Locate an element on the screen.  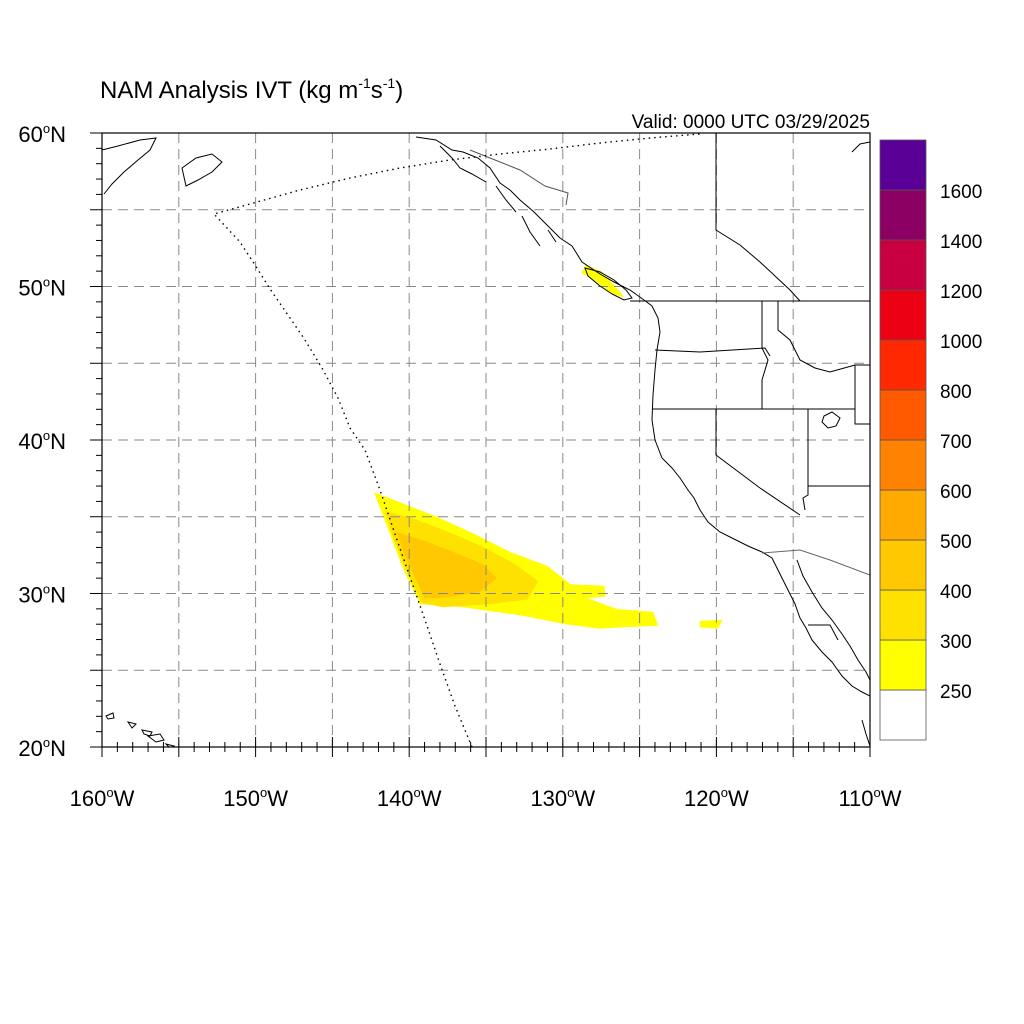
lat-label: 30oN is located at coordinates (42, 595).